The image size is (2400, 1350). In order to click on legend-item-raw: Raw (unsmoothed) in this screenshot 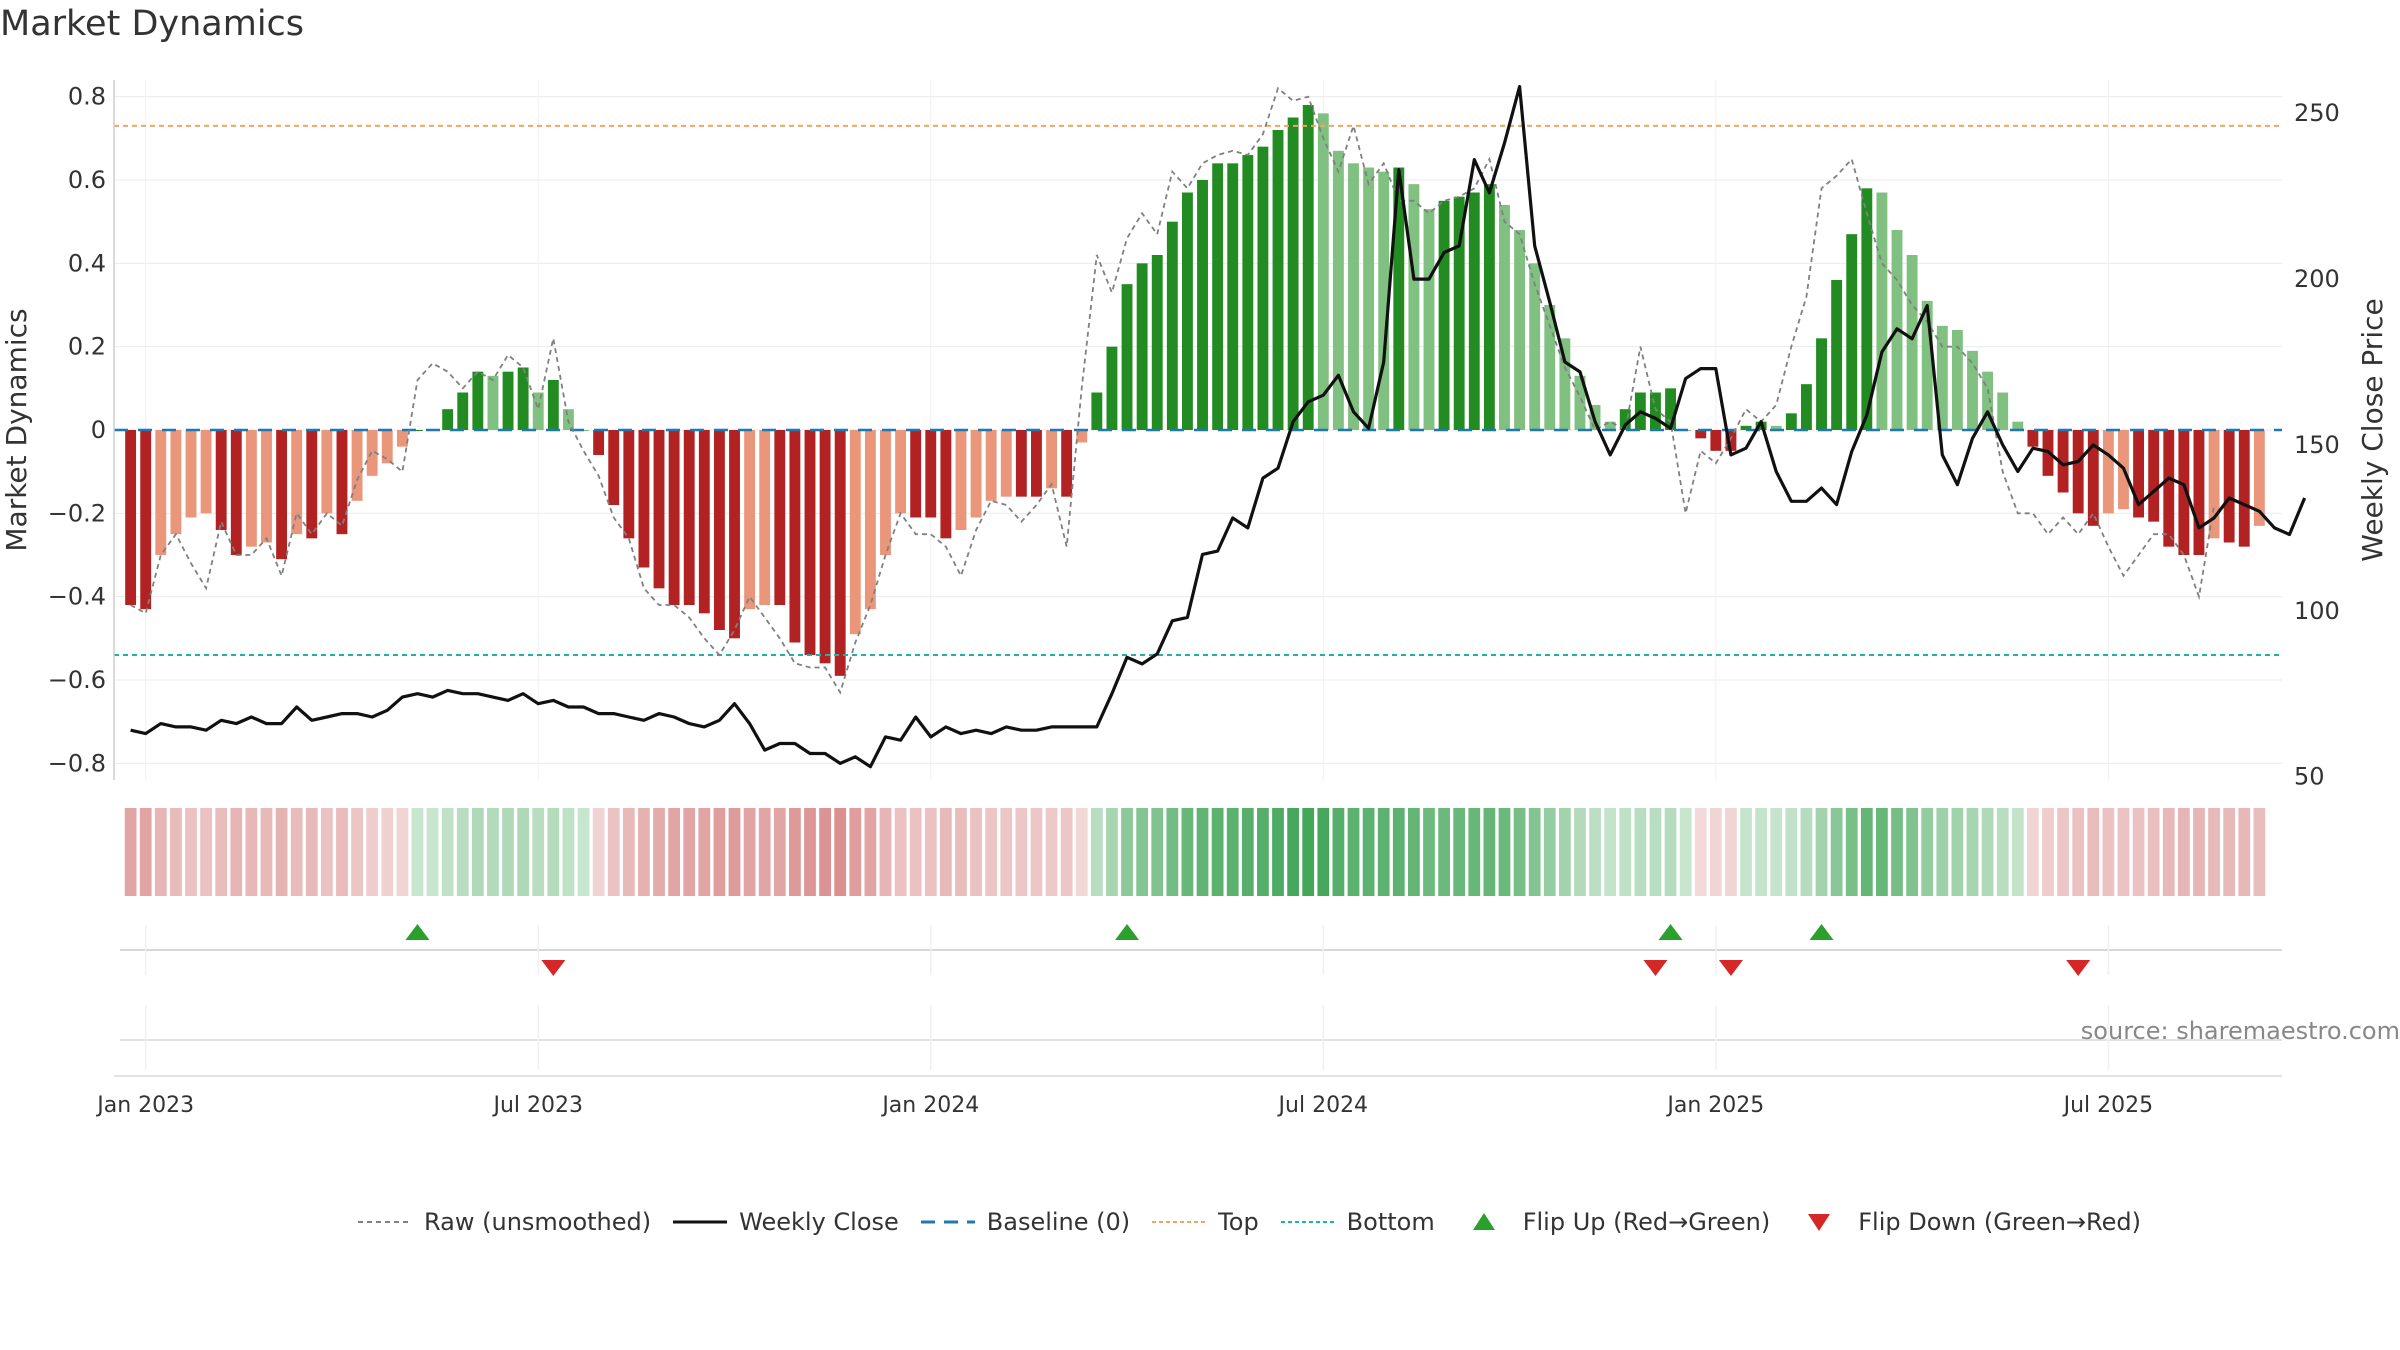, I will do `click(503, 1222)`.